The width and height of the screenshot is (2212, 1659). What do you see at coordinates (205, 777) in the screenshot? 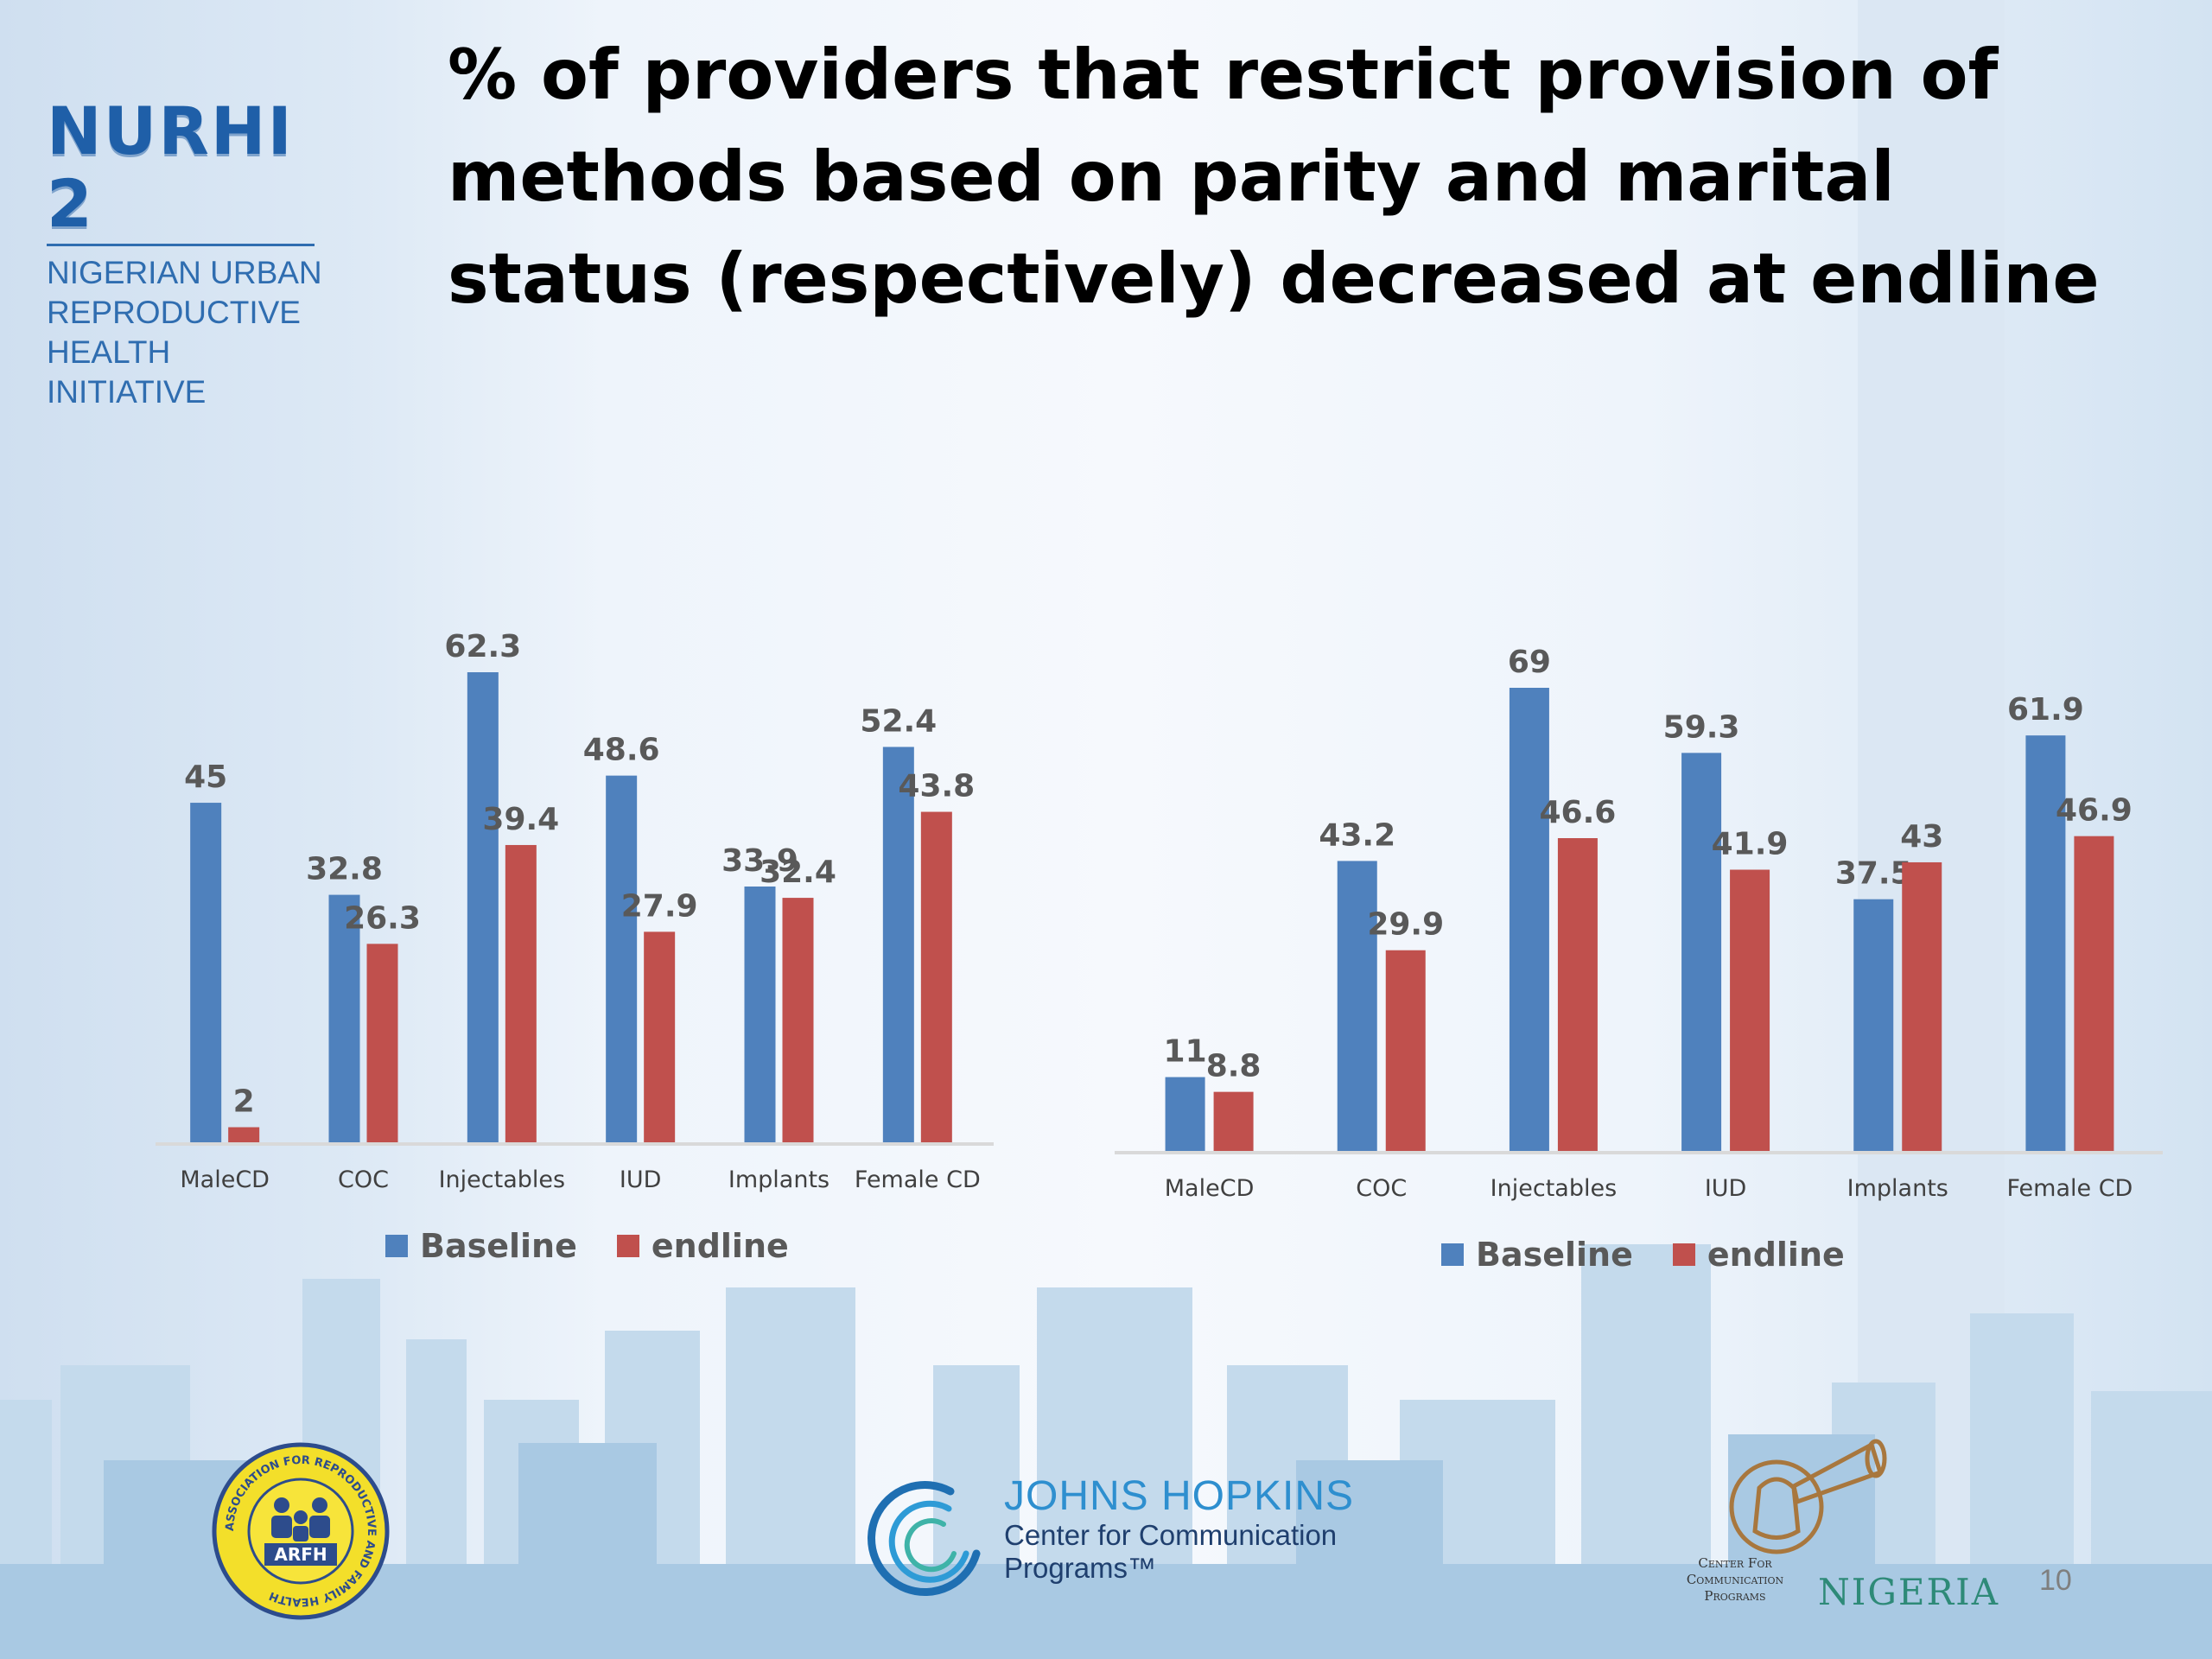
I see `data-label: 45` at bounding box center [205, 777].